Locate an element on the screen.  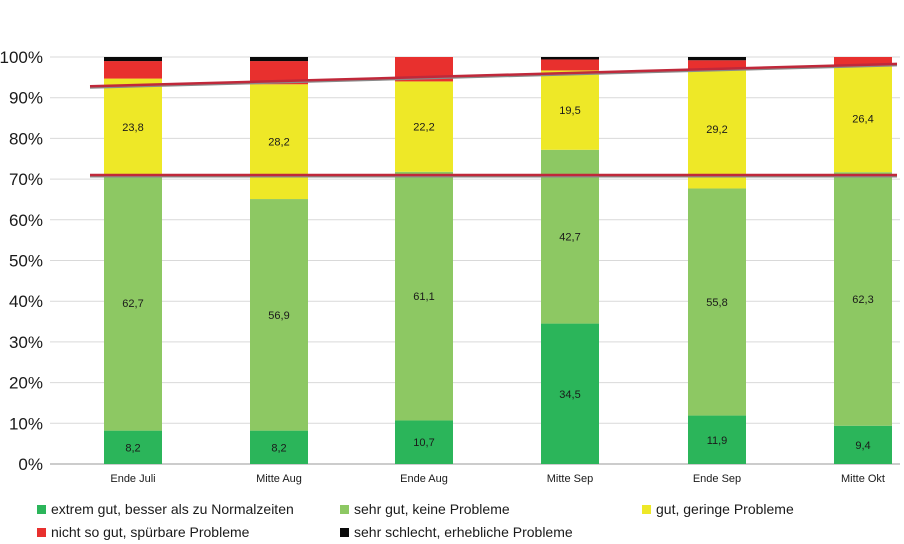
data-label: 19,5 is located at coordinates (569, 111).